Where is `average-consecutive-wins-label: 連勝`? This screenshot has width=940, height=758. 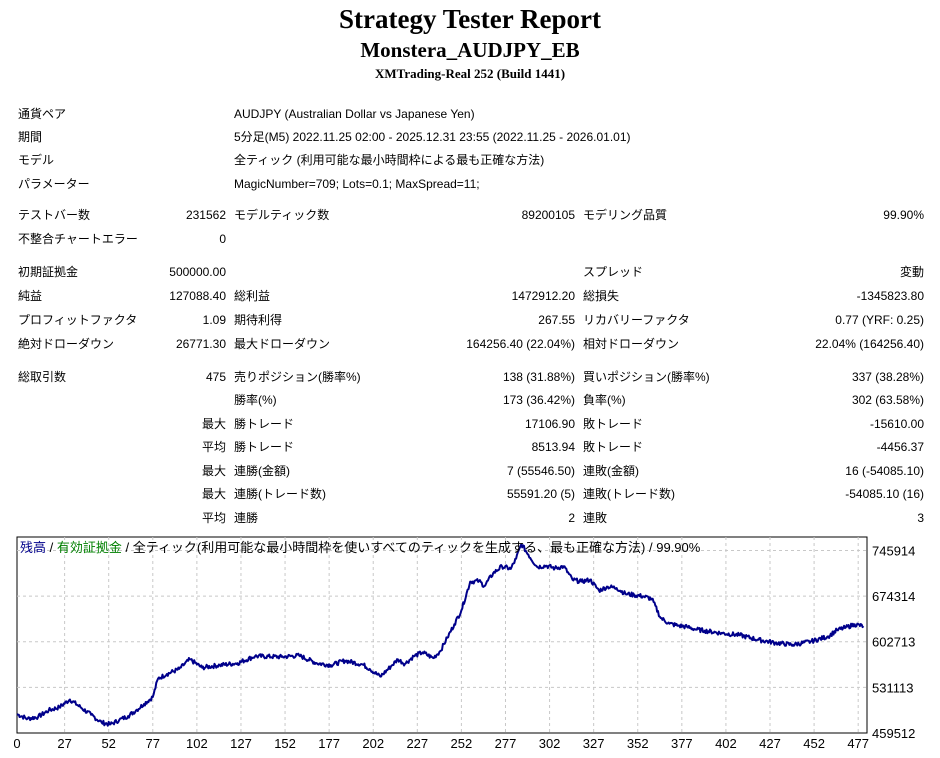
average-consecutive-wins-label: 連勝 is located at coordinates (246, 518).